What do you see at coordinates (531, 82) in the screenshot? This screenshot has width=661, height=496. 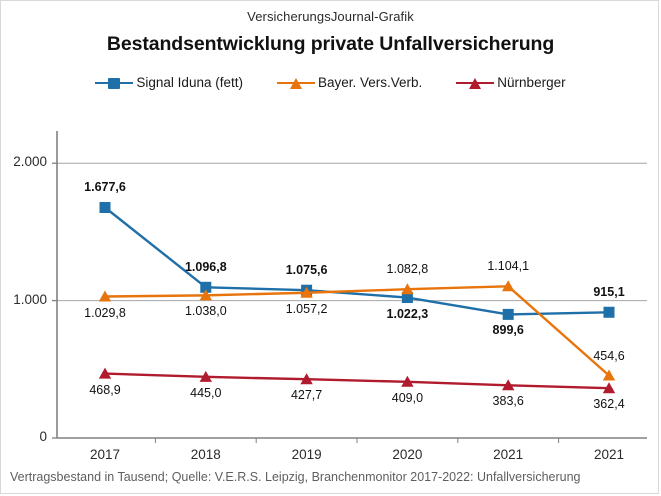 I see `legend-label-nuernberger: Nürnberger` at bounding box center [531, 82].